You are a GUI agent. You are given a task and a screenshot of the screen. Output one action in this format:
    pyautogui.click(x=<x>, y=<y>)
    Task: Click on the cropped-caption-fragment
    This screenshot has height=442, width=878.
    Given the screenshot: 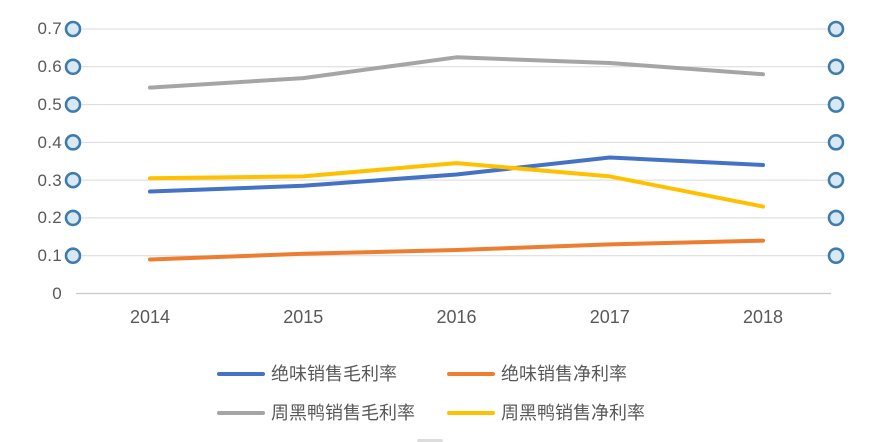 What is the action you would take?
    pyautogui.click(x=430, y=440)
    